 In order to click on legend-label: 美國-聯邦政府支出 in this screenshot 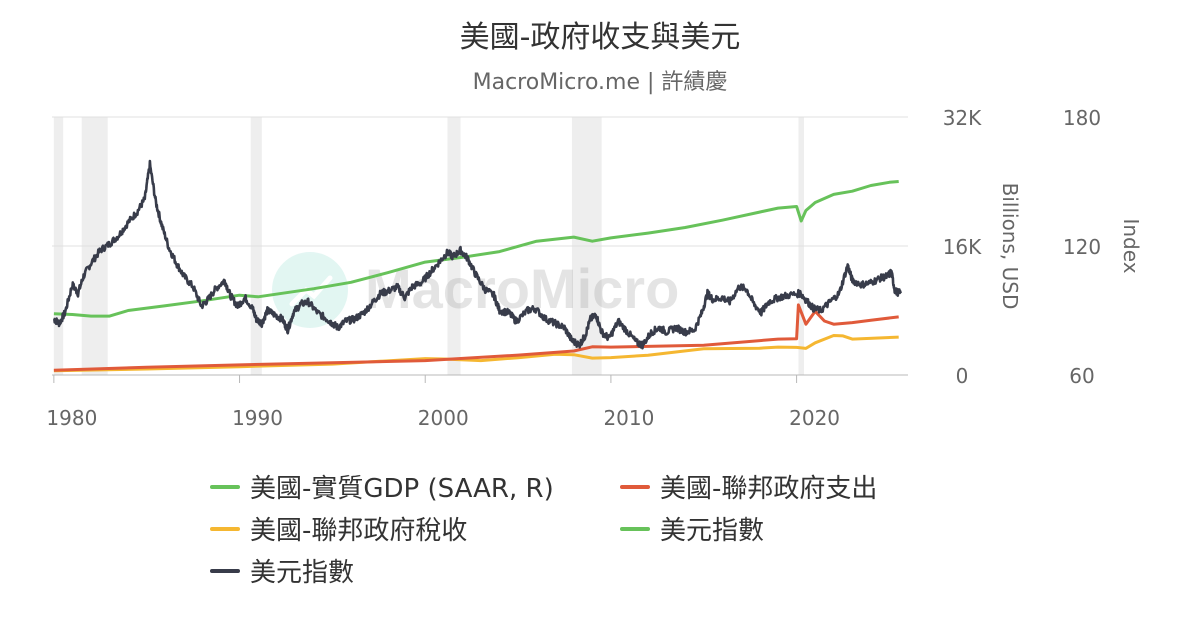, I will do `click(769, 489)`.